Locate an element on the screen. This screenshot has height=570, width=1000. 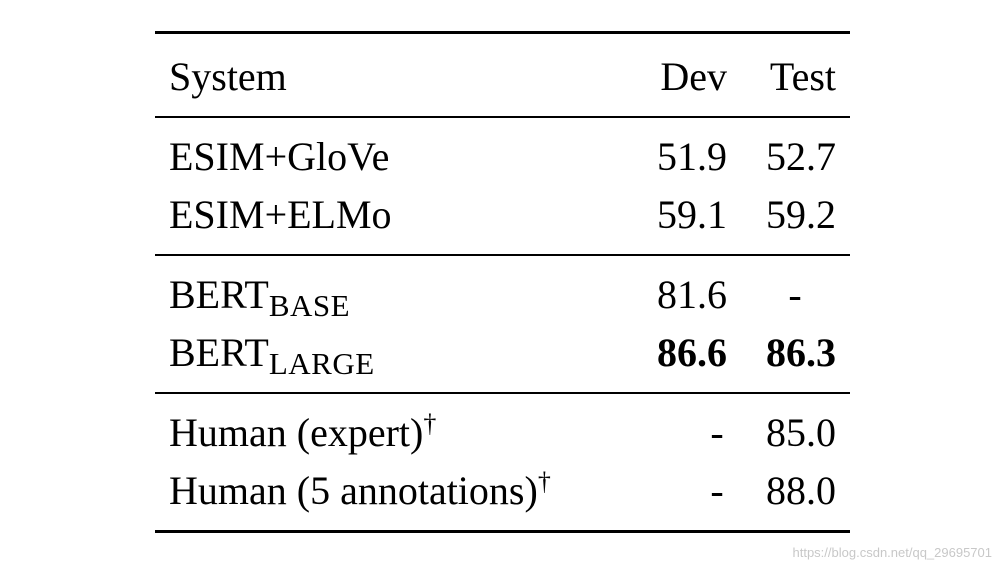
table-row: Human (5 annotations)† - 88.0 is located at coordinates (502, 491).